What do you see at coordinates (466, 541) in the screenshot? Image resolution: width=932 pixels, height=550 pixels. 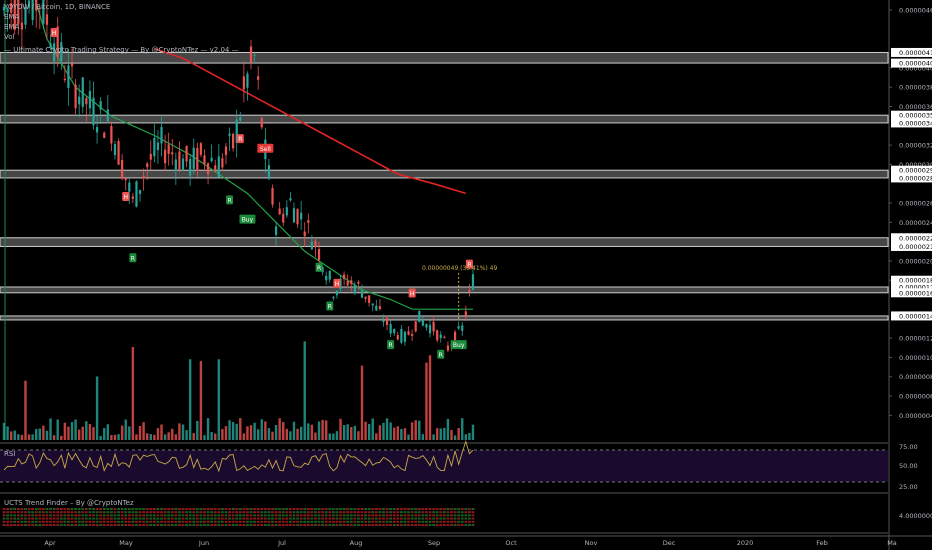 I see `time-axis: Apr May Jun Jul Aug Sep Oct Nov Dec 2020 Feb Ma` at bounding box center [466, 541].